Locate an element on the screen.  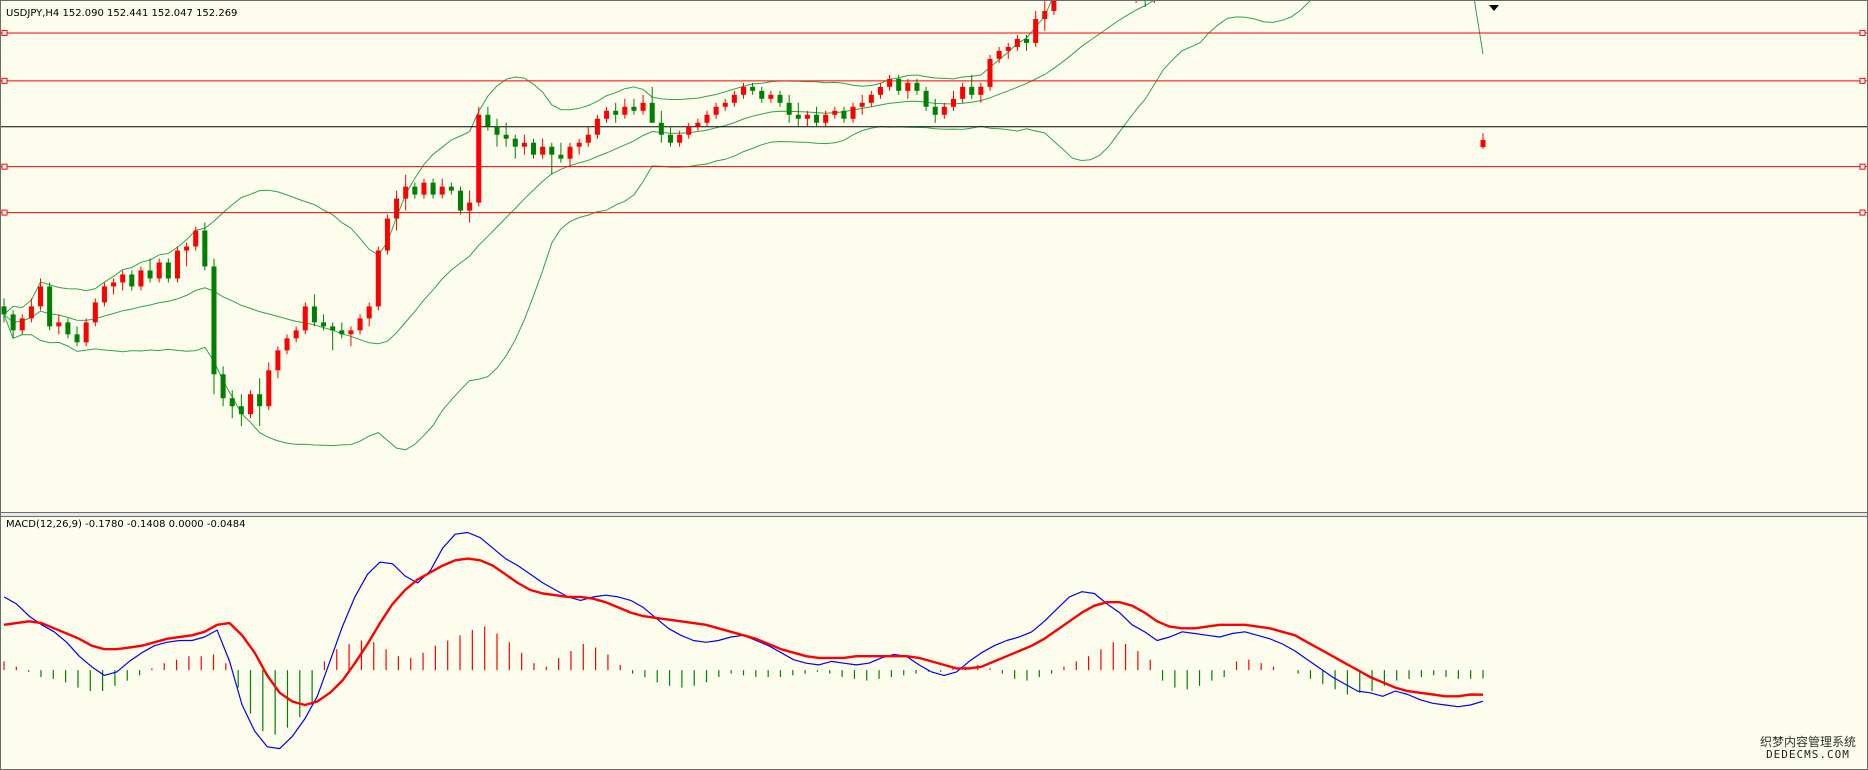
watermark: 织梦内容管理系统 DEDECMS.COM is located at coordinates (1807, 748).